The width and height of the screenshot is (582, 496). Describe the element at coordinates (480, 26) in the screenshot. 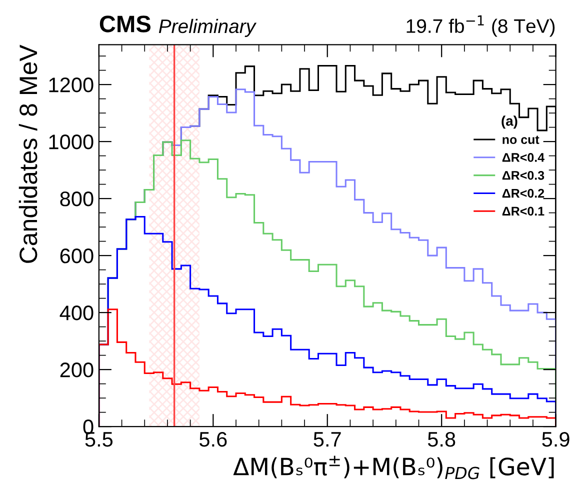

I see `text: 19.7 fb$^{−1}$ (8 TeV)` at that location.